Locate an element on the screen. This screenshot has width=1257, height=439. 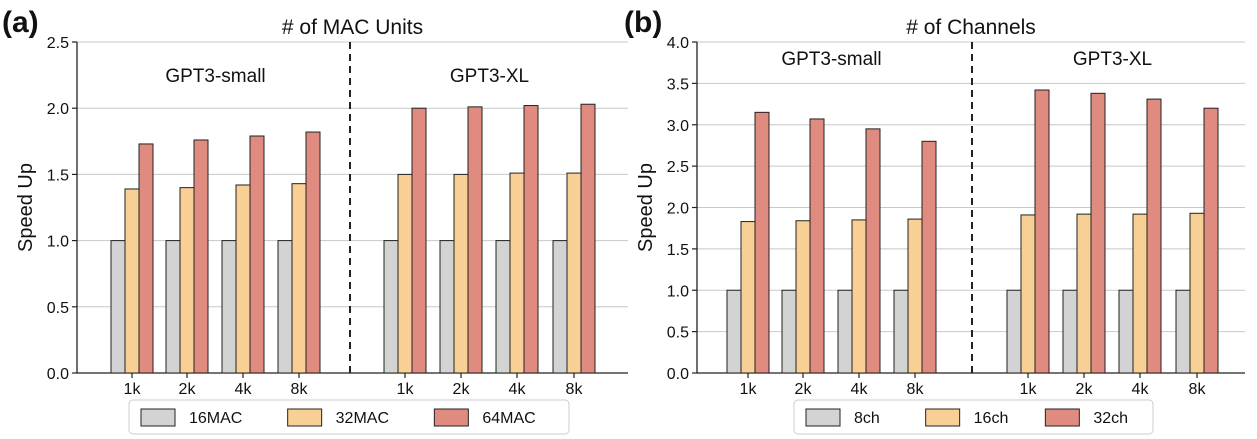
panel-label: (a) is located at coordinates (20, 22).